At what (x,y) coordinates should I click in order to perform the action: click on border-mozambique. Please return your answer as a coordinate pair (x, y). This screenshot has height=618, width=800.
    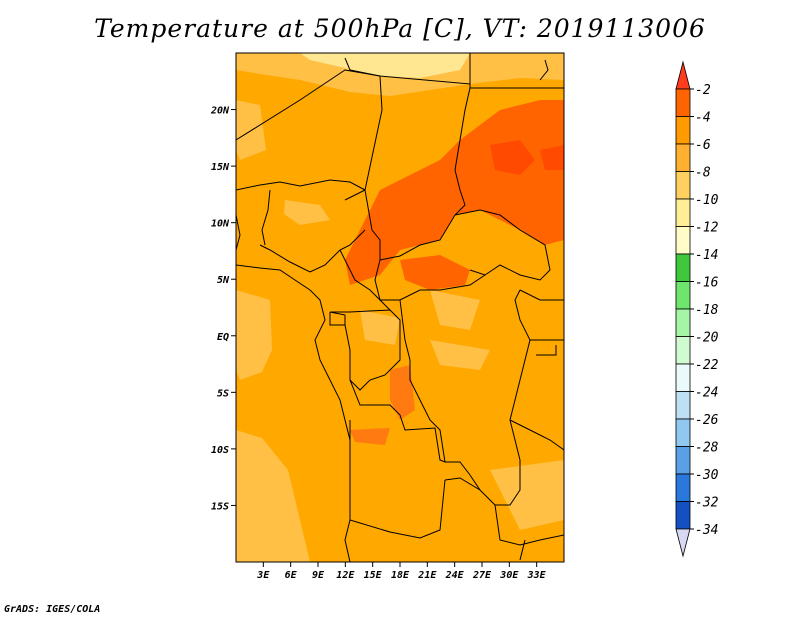
    Looking at the image, I should click on (522, 550).